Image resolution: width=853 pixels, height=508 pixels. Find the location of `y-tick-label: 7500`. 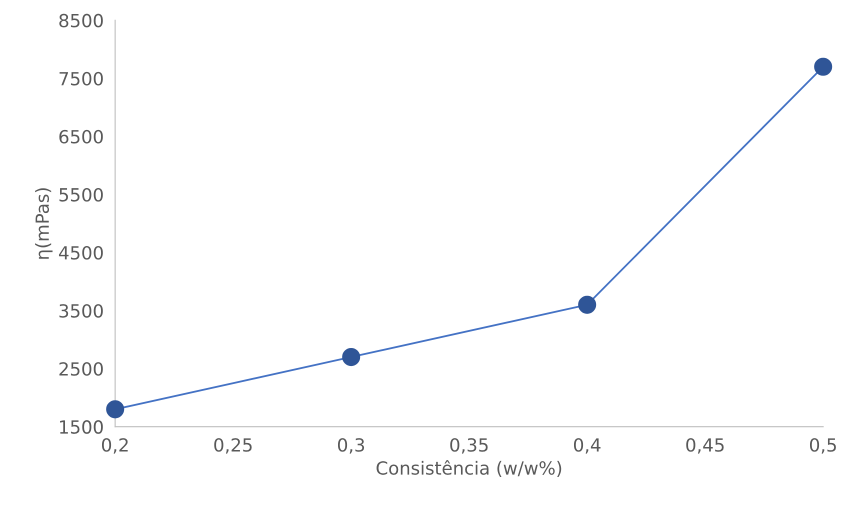

y-tick-label: 7500 is located at coordinates (81, 79).